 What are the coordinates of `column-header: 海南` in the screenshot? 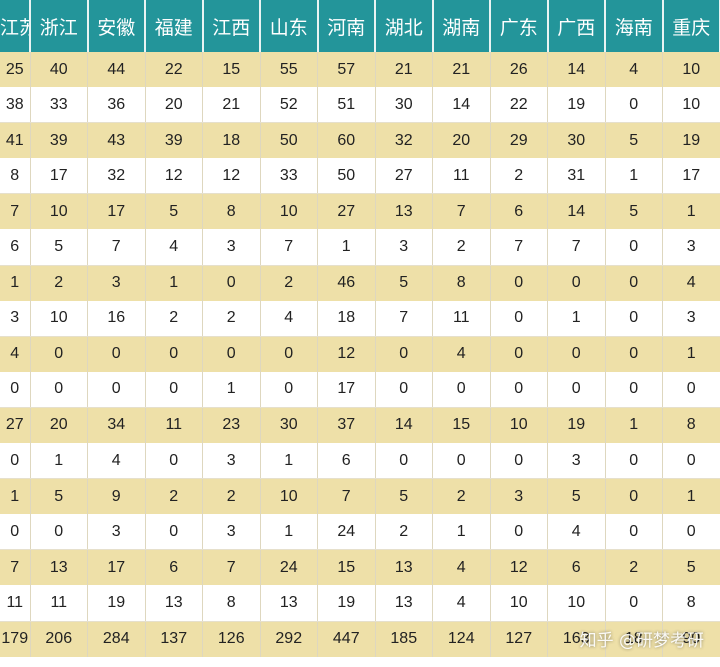 It's located at (634, 26).